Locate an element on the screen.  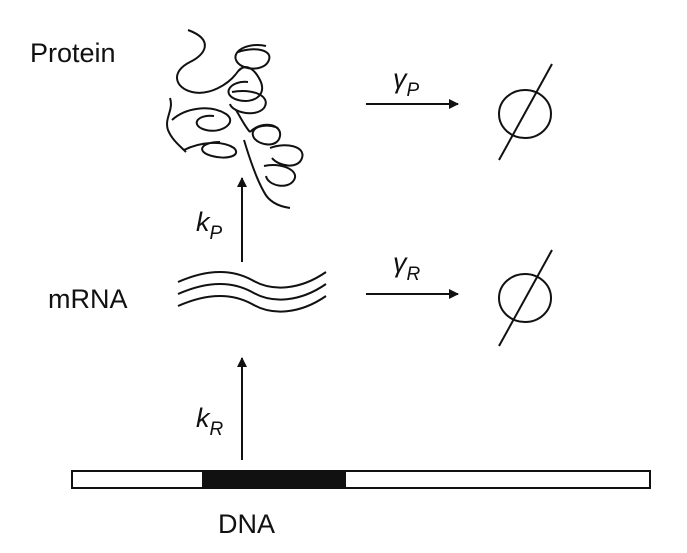
mrna-empty-set-icon is located at coordinates (525, 298).